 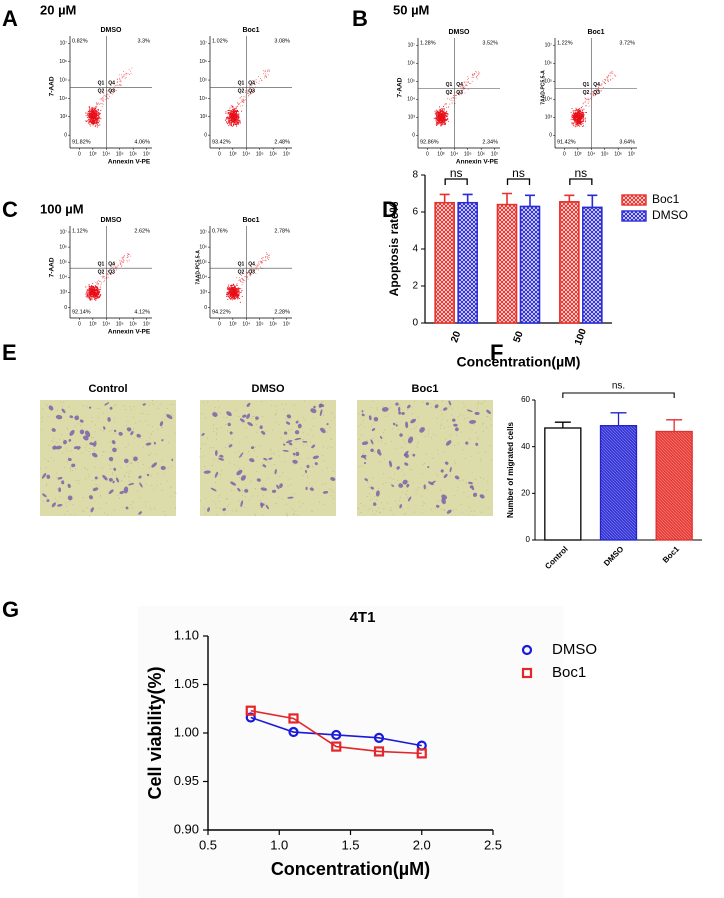 I want to click on panel-letter: B, so click(x=360, y=18).